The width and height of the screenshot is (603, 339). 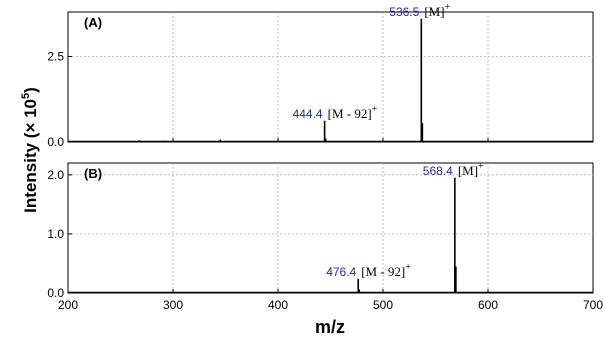 I want to click on y-tick-label: 2.5, so click(x=55, y=56).